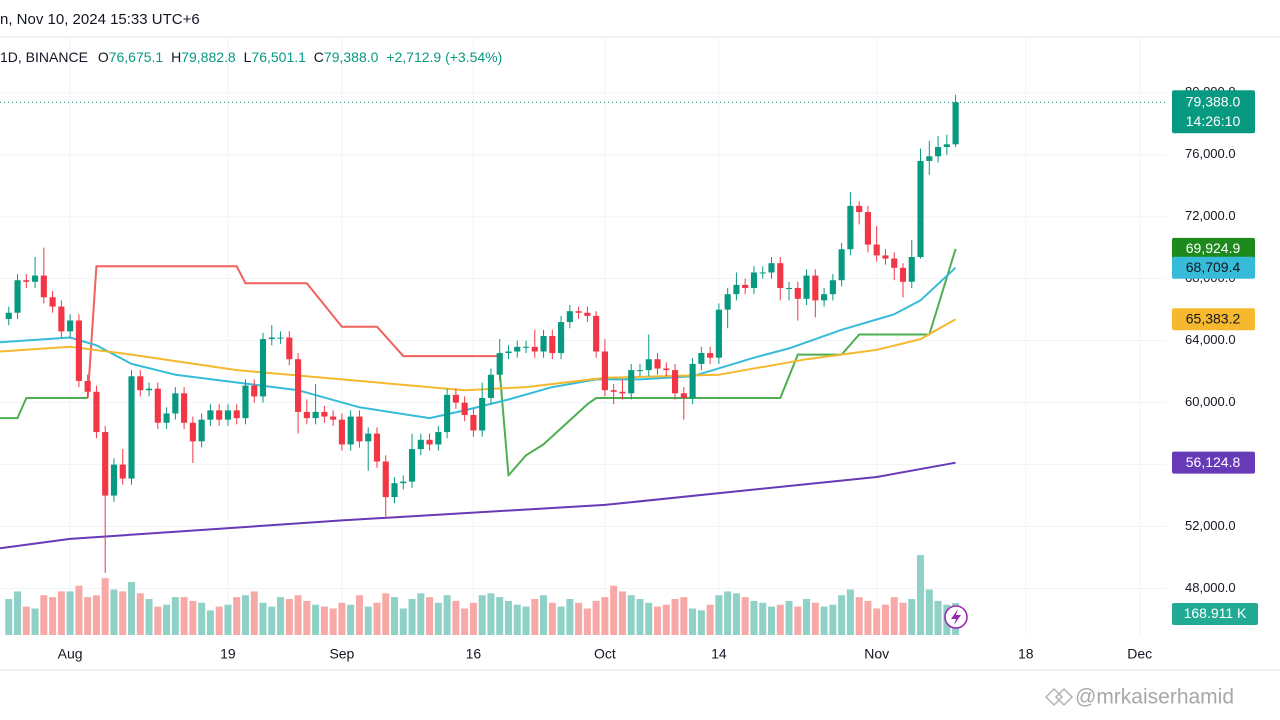 This screenshot has height=720, width=1280. Describe the element at coordinates (1210, 401) in the screenshot. I see `y-tick-label: 60,000.0` at that location.